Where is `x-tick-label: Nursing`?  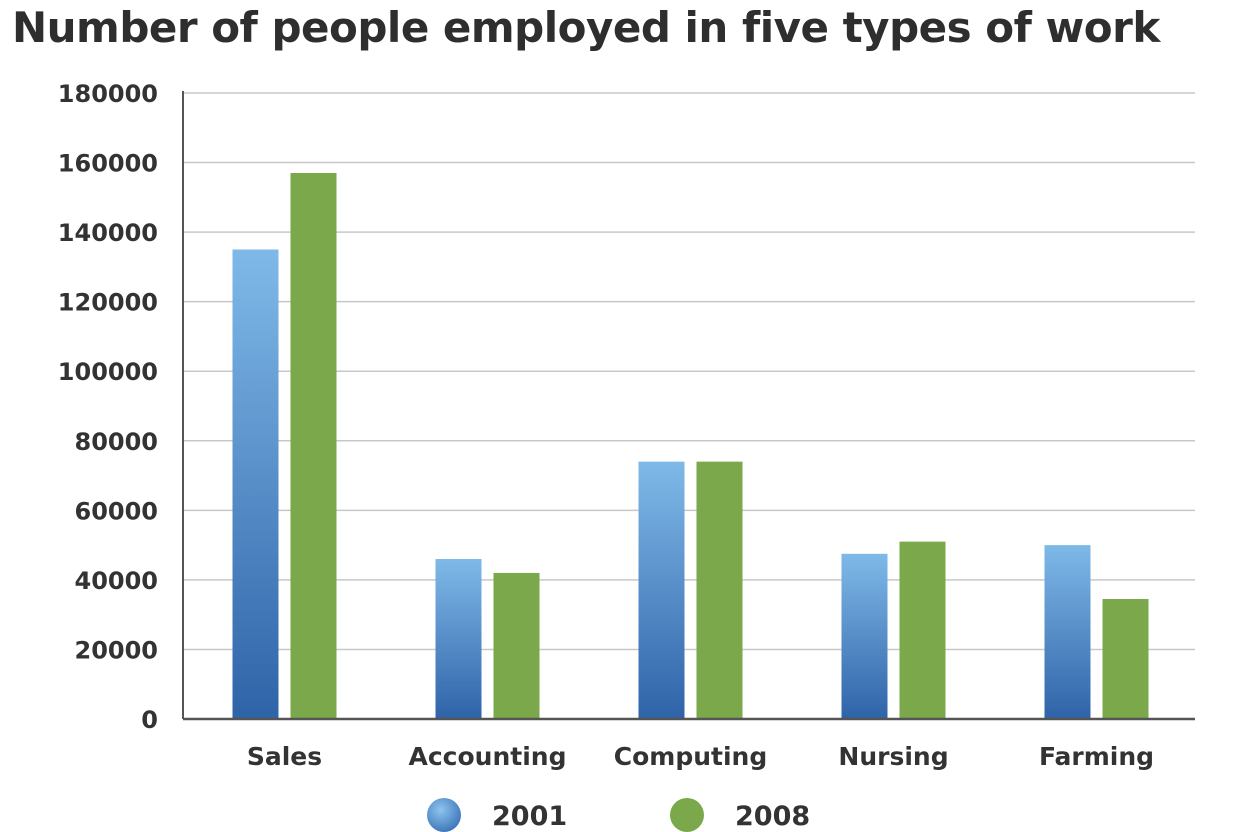 x-tick-label: Nursing is located at coordinates (893, 756).